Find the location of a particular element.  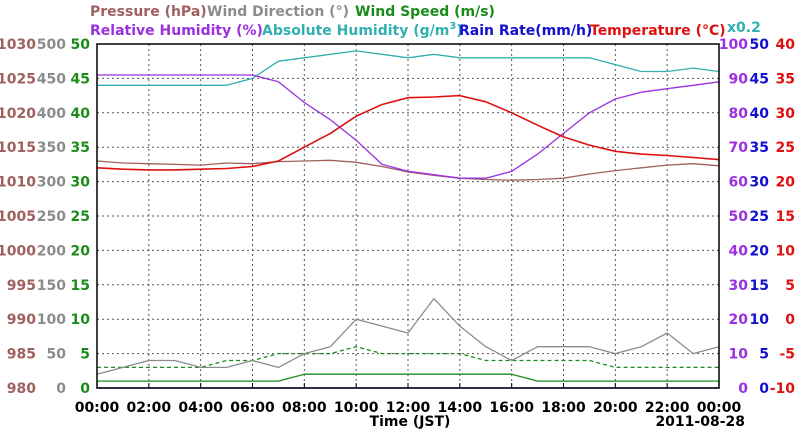

wind-direction-series-line is located at coordinates (408, 336).